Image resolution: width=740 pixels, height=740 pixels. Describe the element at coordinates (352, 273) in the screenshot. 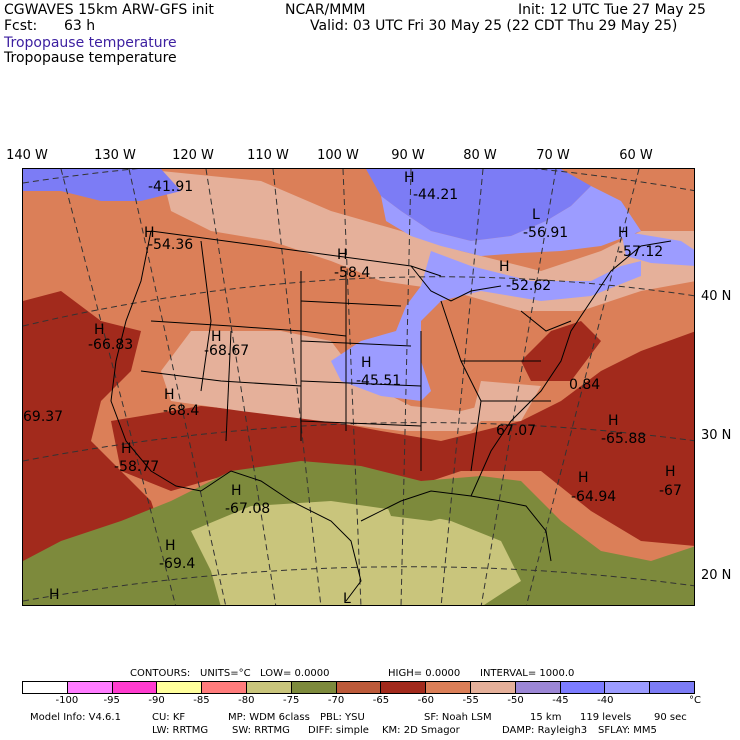

I see `extremum-value: -58.4` at that location.